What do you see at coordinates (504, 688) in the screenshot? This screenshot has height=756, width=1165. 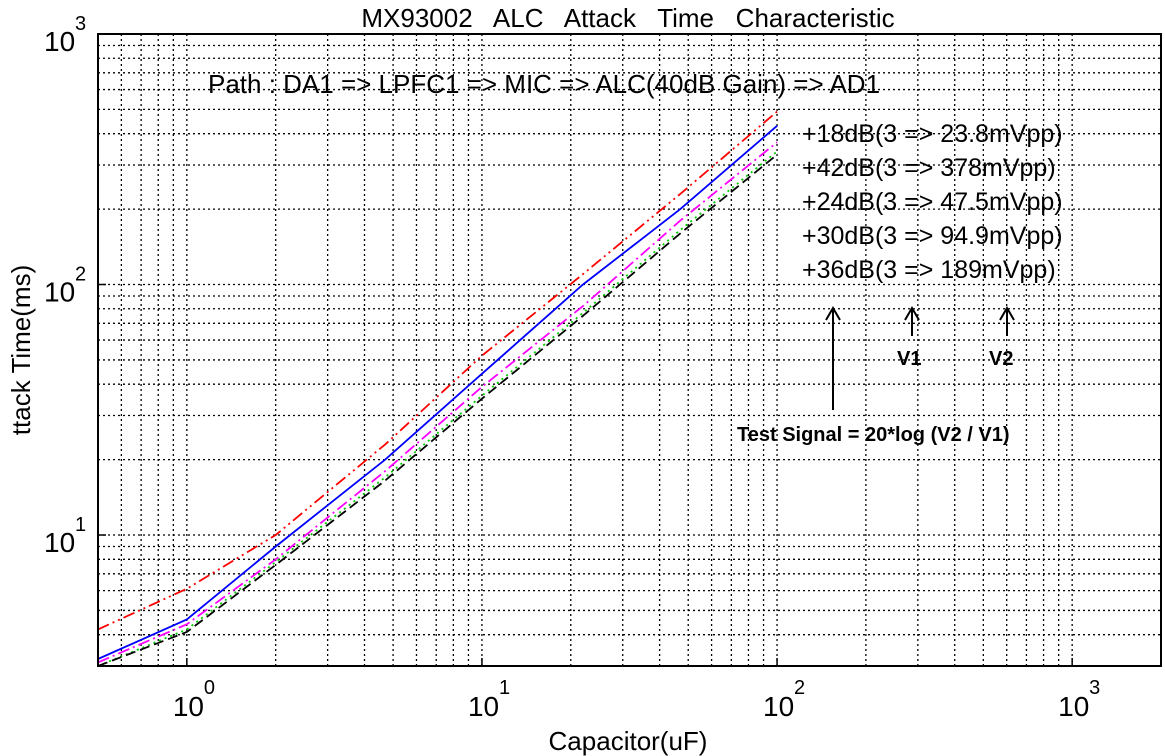 I see `x-tick-exponent: 1` at bounding box center [504, 688].